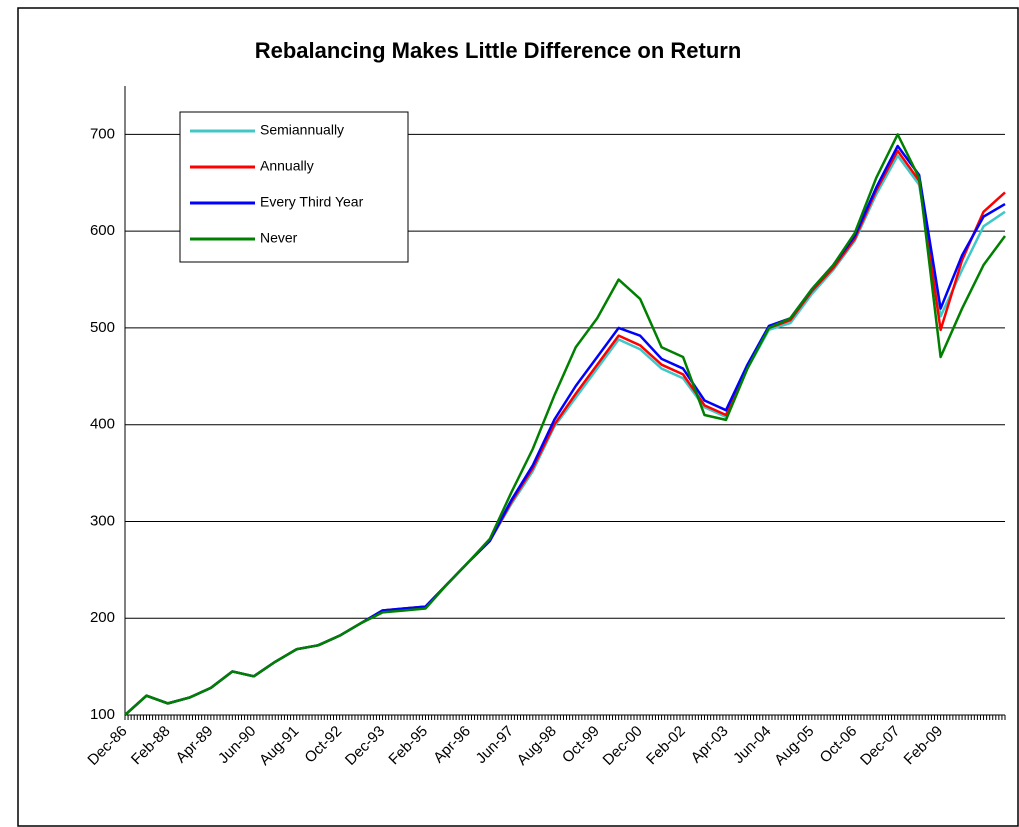 The image size is (1019, 827). Describe the element at coordinates (312, 202) in the screenshot. I see `legend-label: Every Third Year` at that location.